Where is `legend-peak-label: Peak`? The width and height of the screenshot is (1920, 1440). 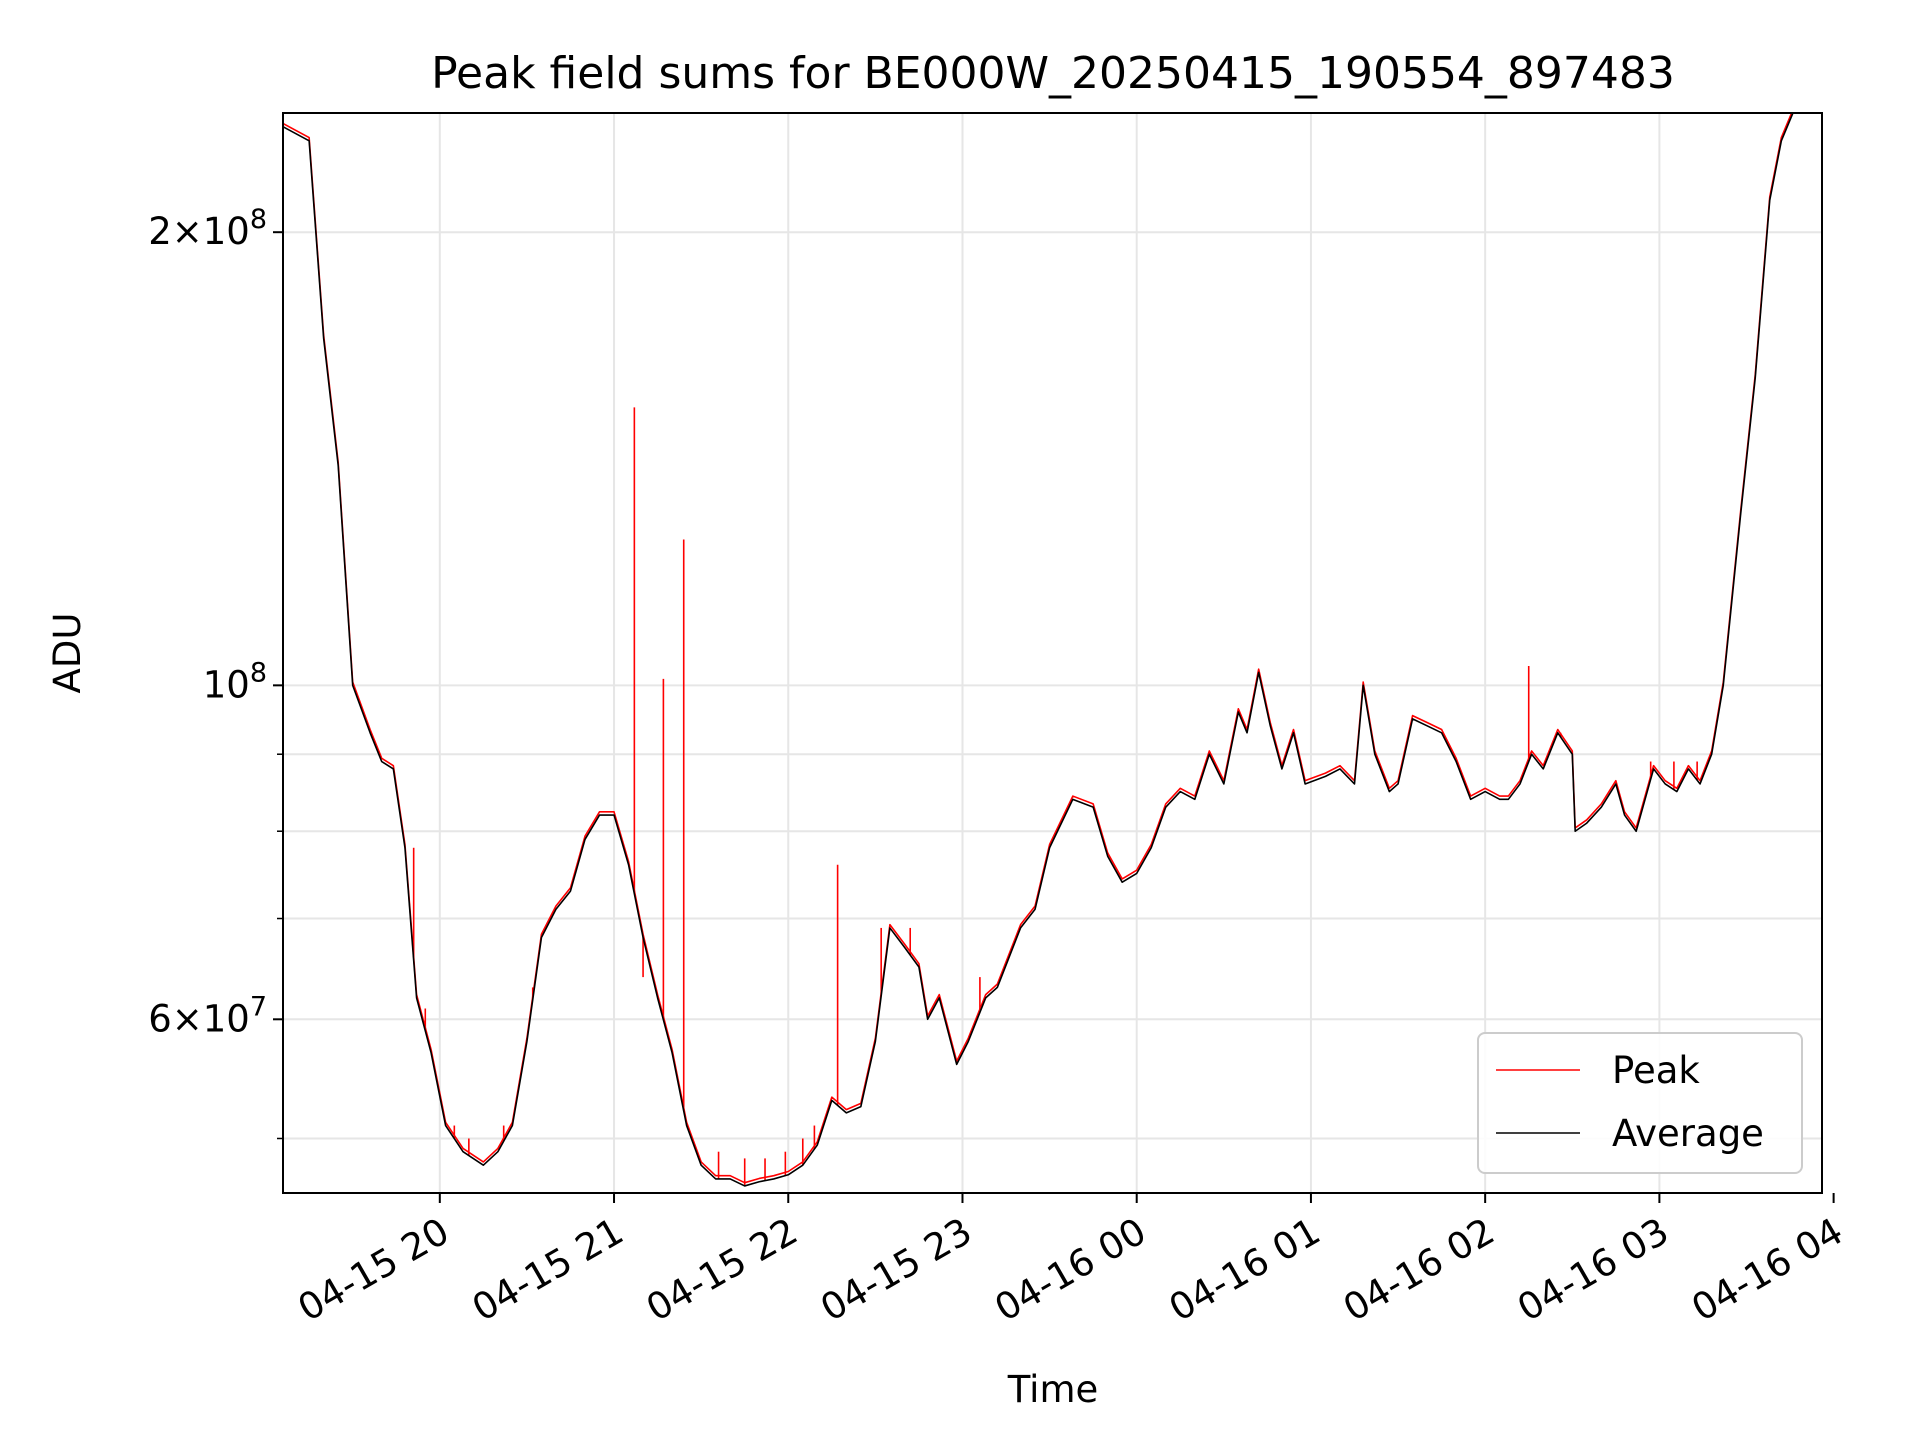
legend-peak-label: Peak is located at coordinates (1656, 1070).